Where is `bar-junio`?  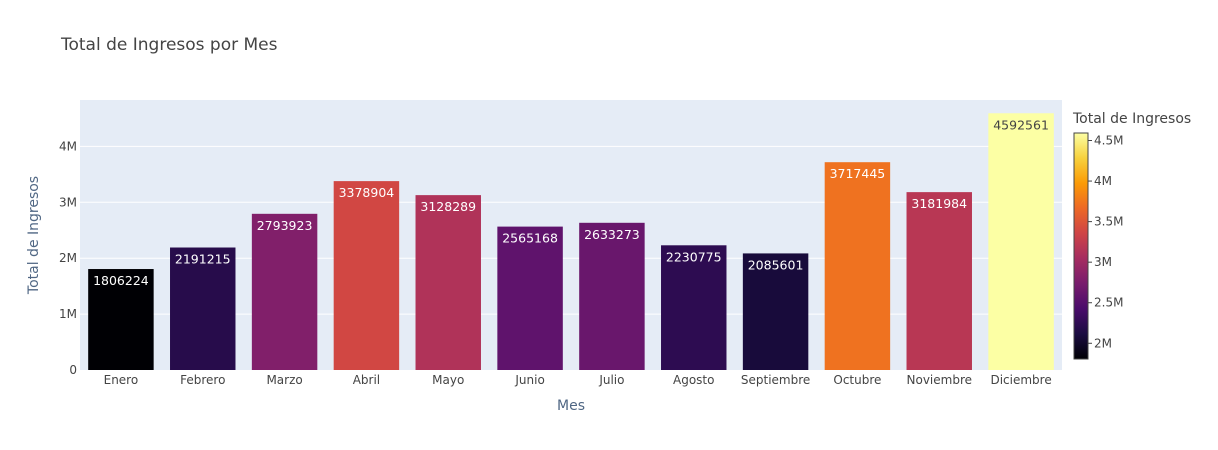
bar-junio is located at coordinates (530, 298).